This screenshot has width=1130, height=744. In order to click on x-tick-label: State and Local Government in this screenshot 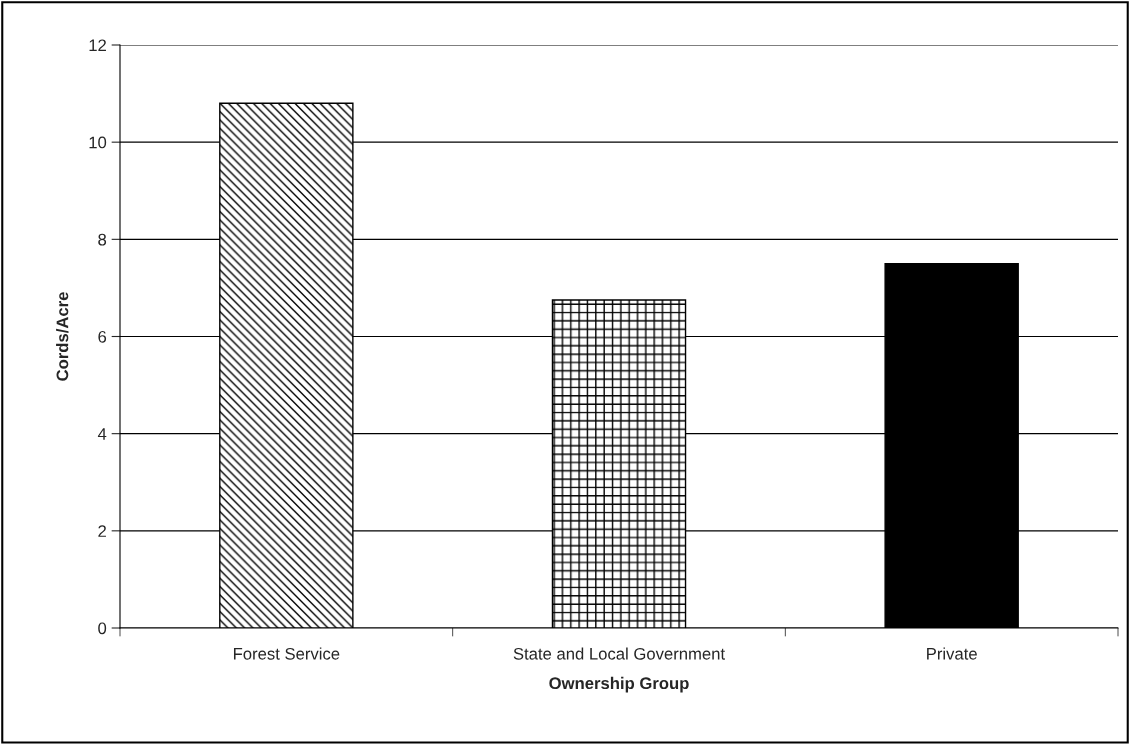, I will do `click(619, 653)`.